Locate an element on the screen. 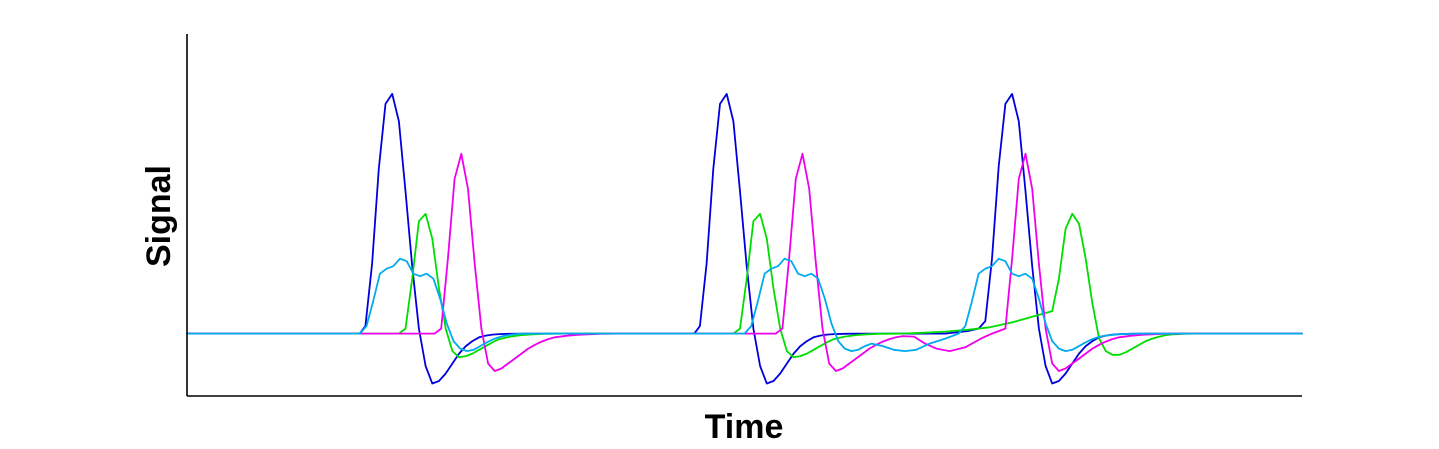  y-axis-label: Signal is located at coordinates (159, 216).